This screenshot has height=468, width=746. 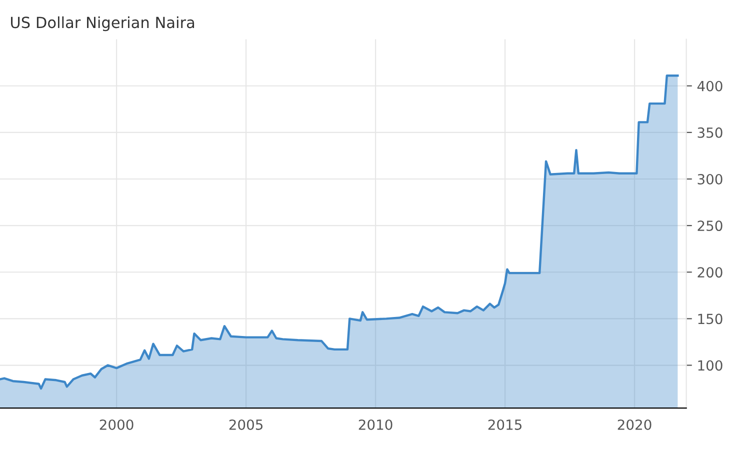 I want to click on x-tick-label: 2020, so click(x=635, y=424).